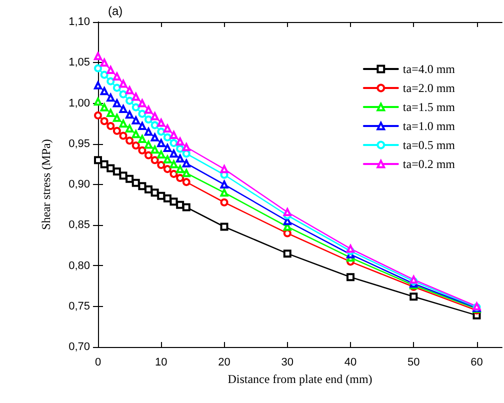  I want to click on chart-title: (a), so click(115, 11).